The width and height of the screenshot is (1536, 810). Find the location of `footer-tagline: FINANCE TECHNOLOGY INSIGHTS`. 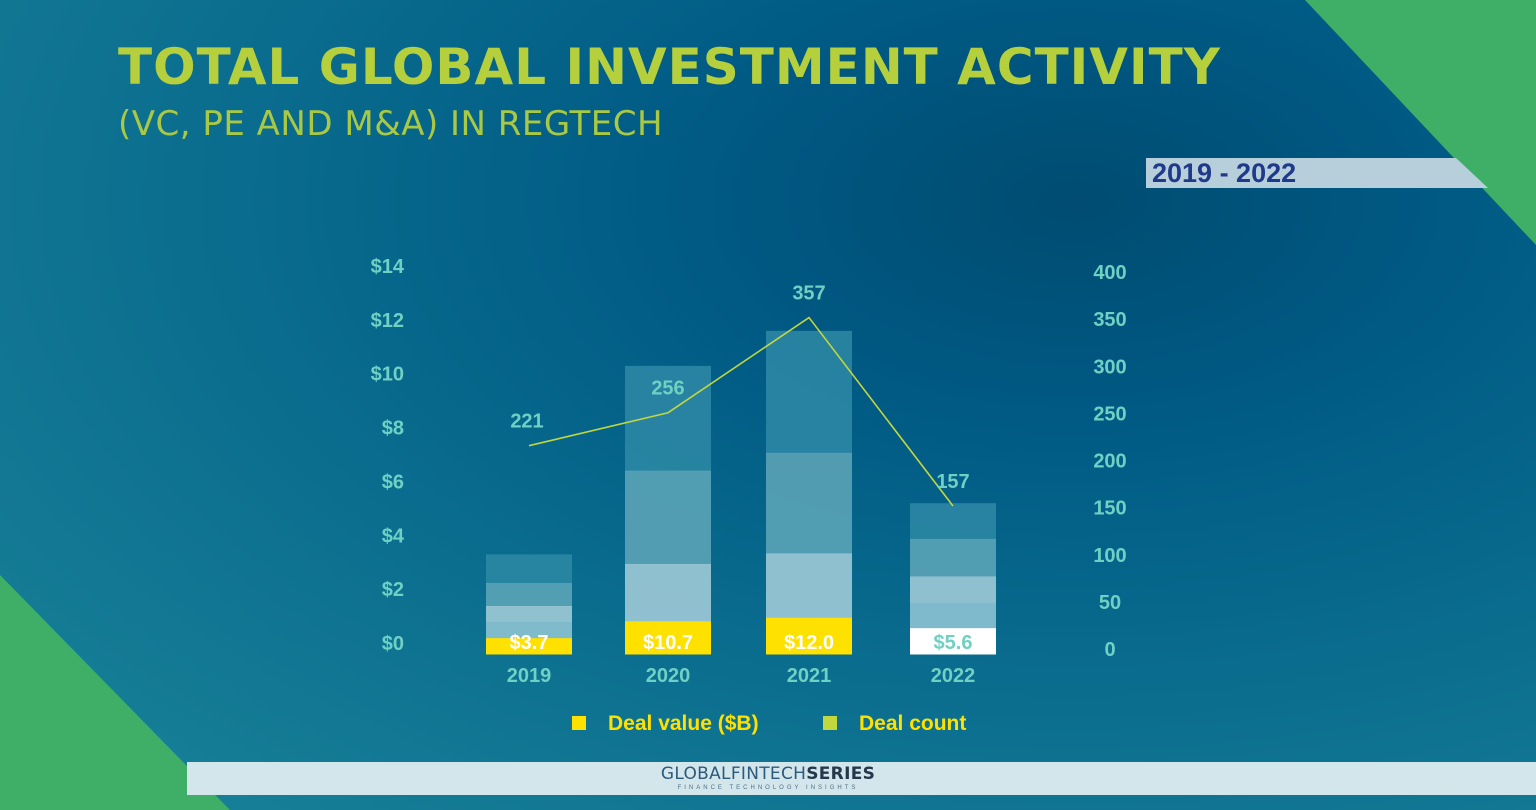

footer-tagline: FINANCE TECHNOLOGY INSIGHTS is located at coordinates (768, 788).